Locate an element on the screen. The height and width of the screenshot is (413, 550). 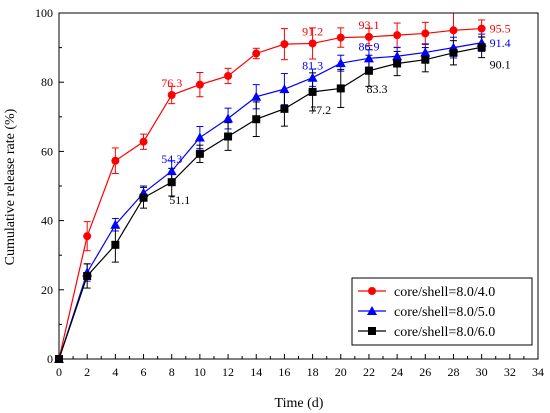
x-axis-title: Time (d) is located at coordinates (299, 403).